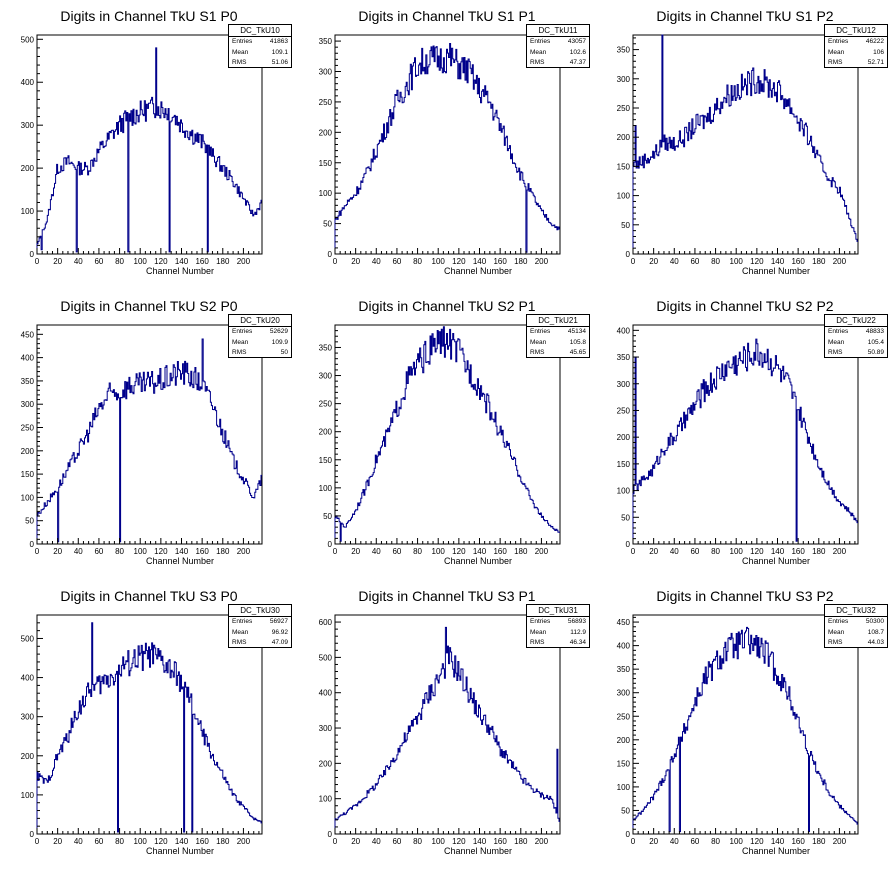 This screenshot has width=896, height=872. Describe the element at coordinates (149, 596) in the screenshot. I see `chart-title: Digits in Channel TkU S3 P0` at that location.